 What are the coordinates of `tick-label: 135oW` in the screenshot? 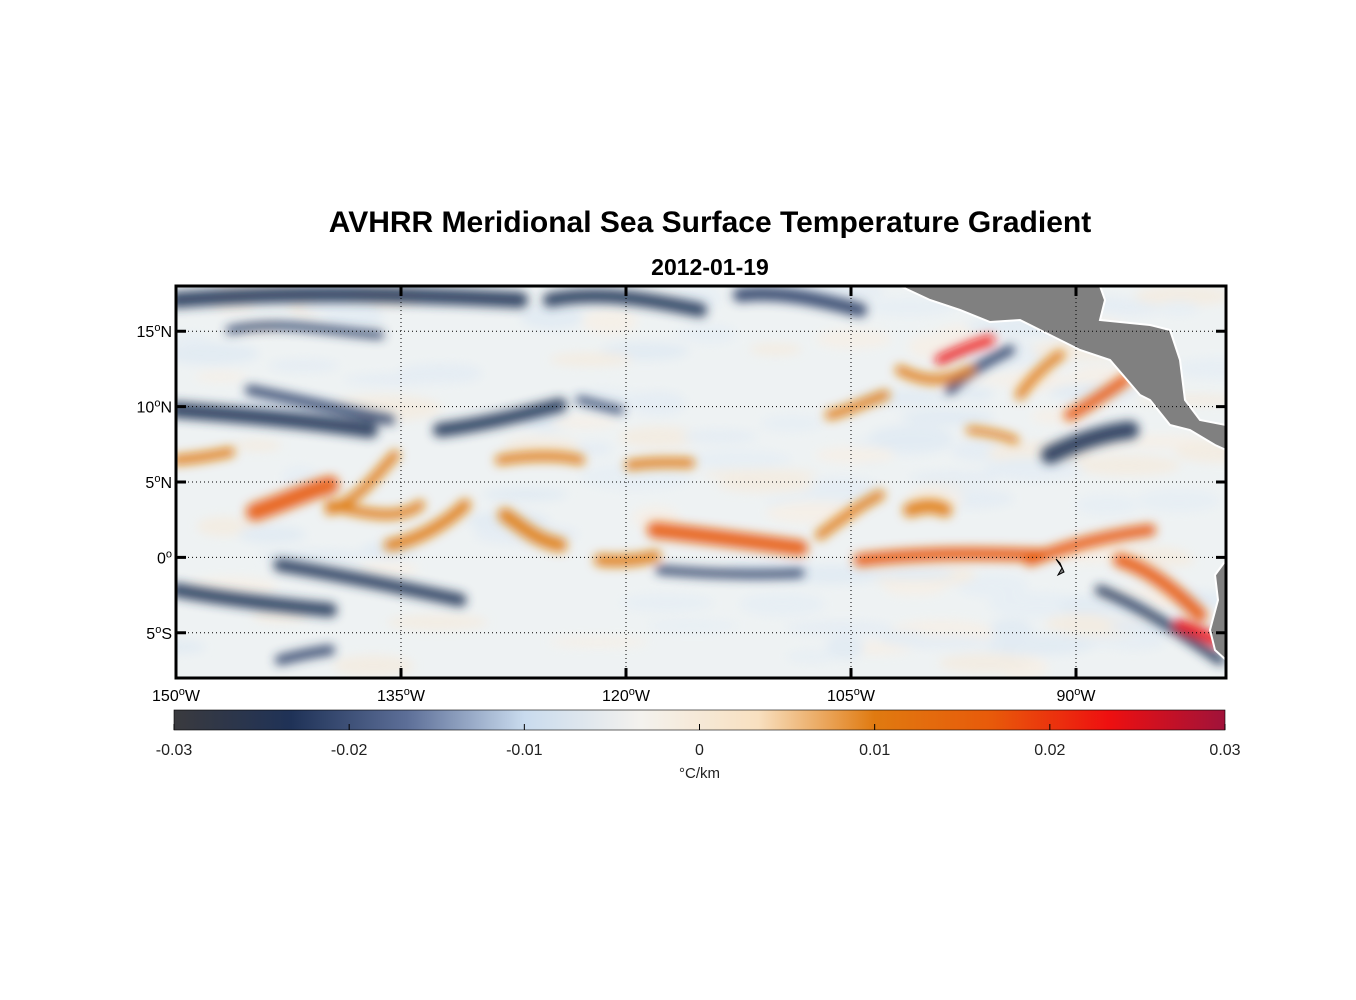 It's located at (401, 695).